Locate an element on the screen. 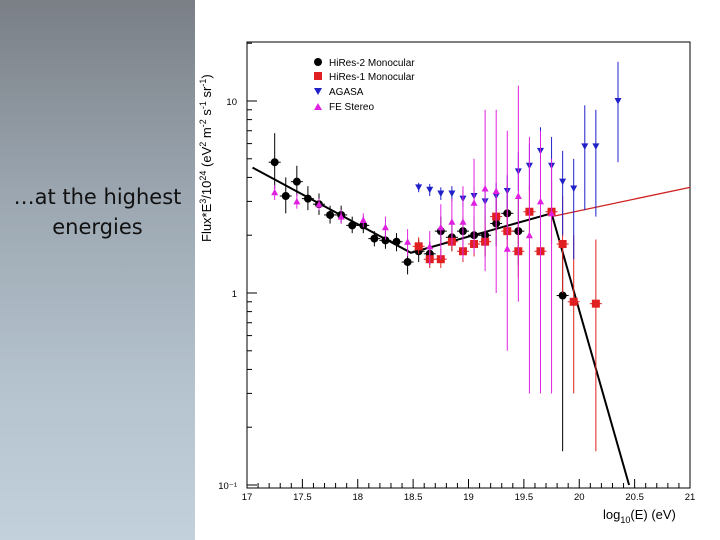  legend-label-fe: FE Stereo is located at coordinates (351, 107).